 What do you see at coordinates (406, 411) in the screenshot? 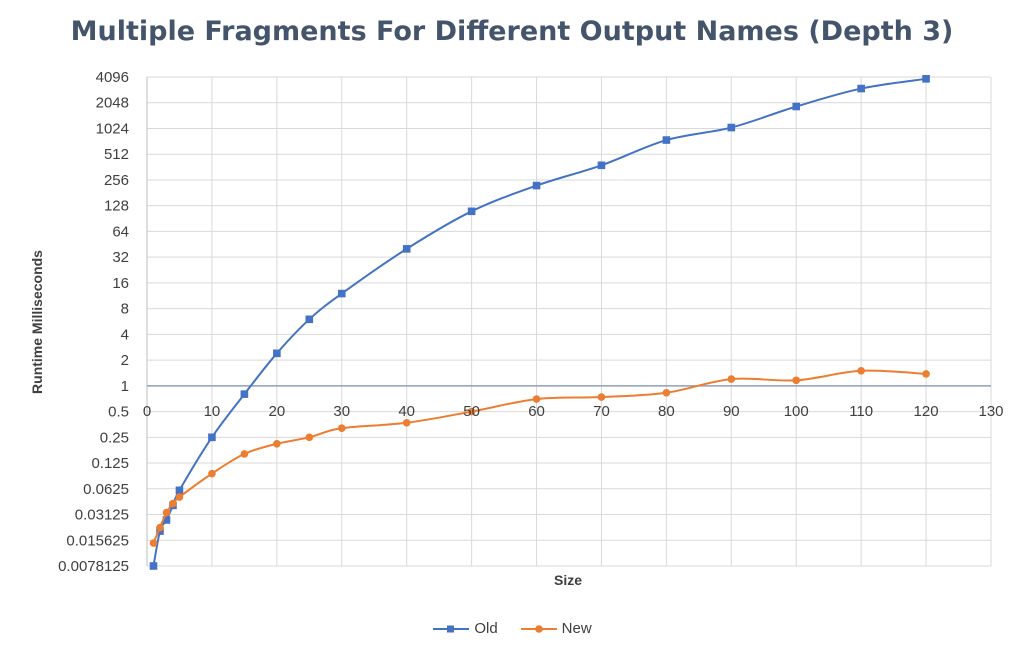
I see `x-tick-label: 40` at bounding box center [406, 411].